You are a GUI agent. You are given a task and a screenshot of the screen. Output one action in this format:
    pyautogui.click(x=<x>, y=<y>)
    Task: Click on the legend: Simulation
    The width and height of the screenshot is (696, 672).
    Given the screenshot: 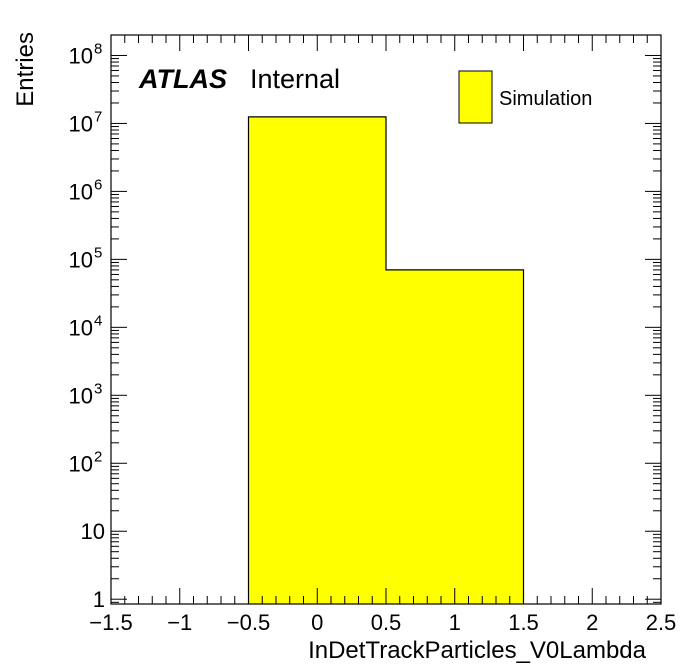 What is the action you would take?
    pyautogui.click(x=525, y=97)
    